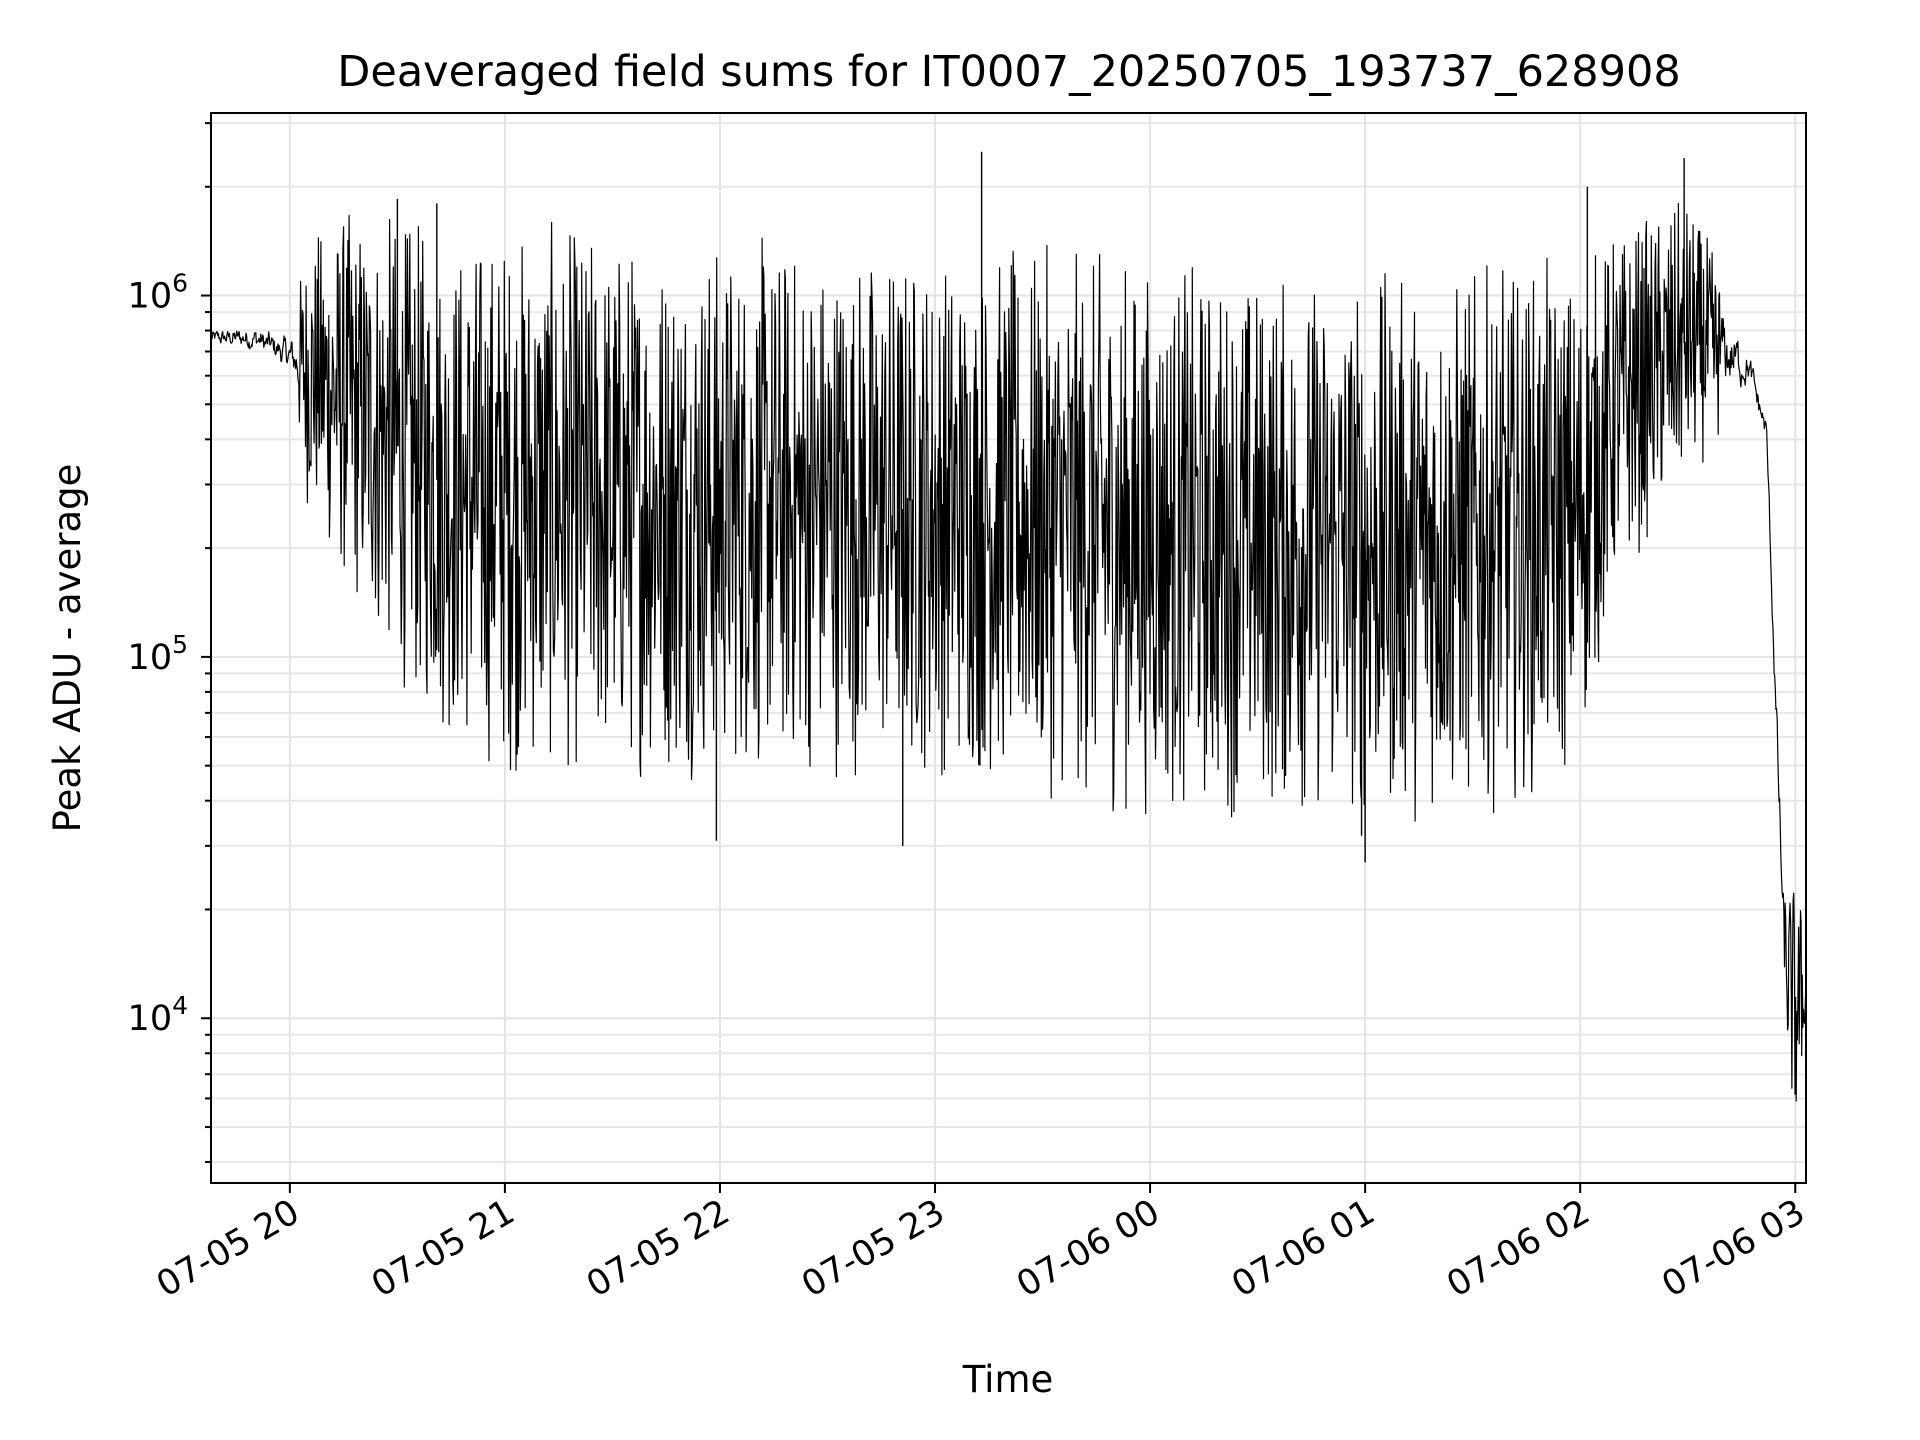 This screenshot has width=1920, height=1440. What do you see at coordinates (67, 648) in the screenshot?
I see `y-axis-label: Peak ADU - average` at bounding box center [67, 648].